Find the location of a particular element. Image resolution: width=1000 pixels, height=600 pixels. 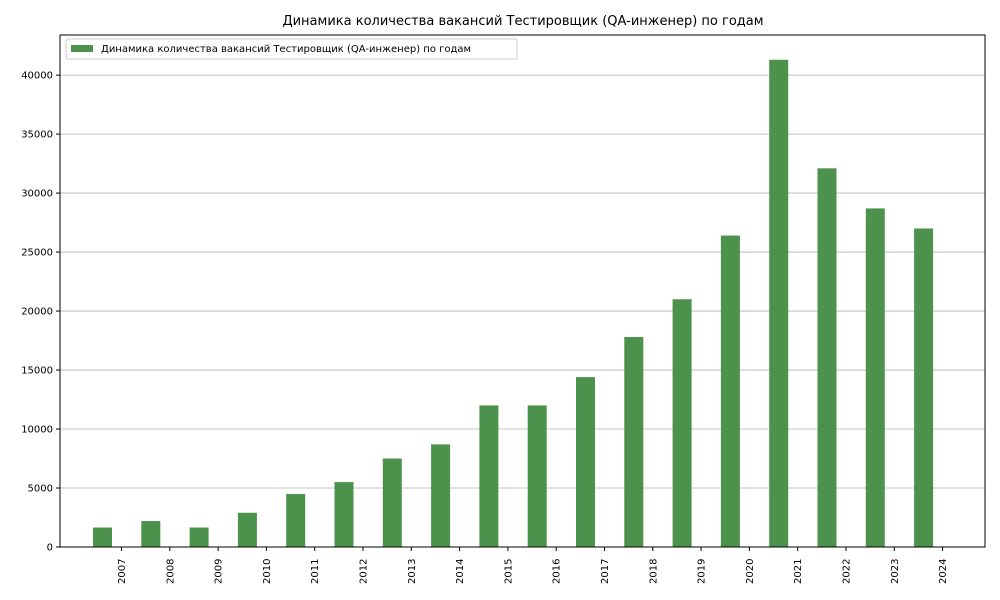

x-tick-label: 2020 is located at coordinates (750, 571).